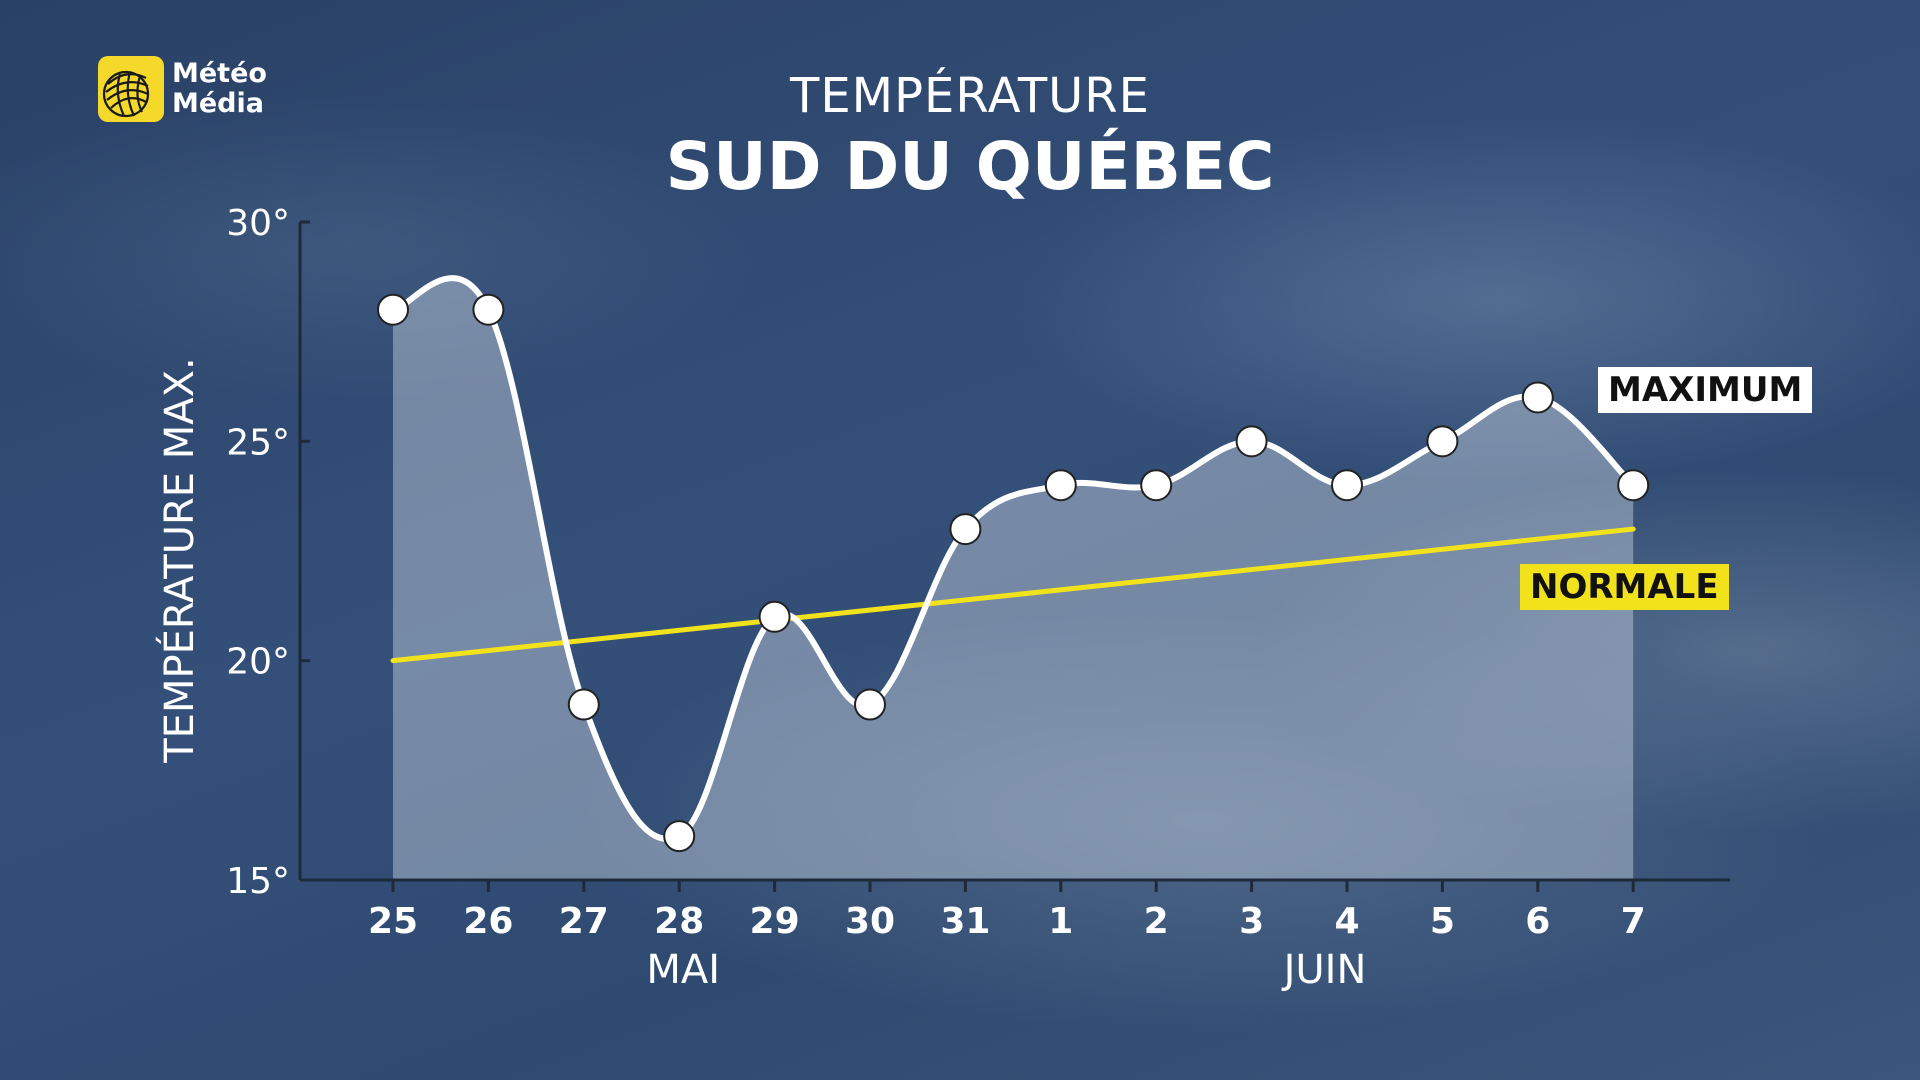  I want to click on y-axis-title: TEMPÉRATURE MAX., so click(179, 560).